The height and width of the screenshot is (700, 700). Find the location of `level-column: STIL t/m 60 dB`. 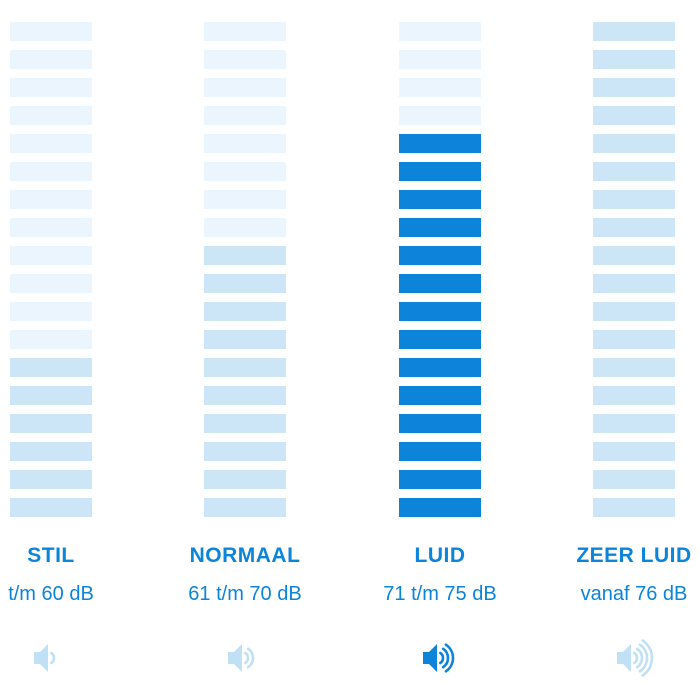

level-column: STIL t/m 60 dB is located at coordinates (51, 347).